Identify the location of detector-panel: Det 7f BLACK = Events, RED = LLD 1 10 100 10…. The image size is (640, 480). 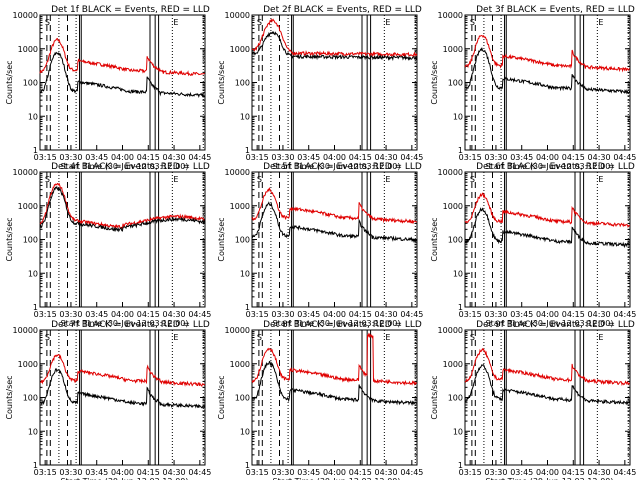
(108, 400).